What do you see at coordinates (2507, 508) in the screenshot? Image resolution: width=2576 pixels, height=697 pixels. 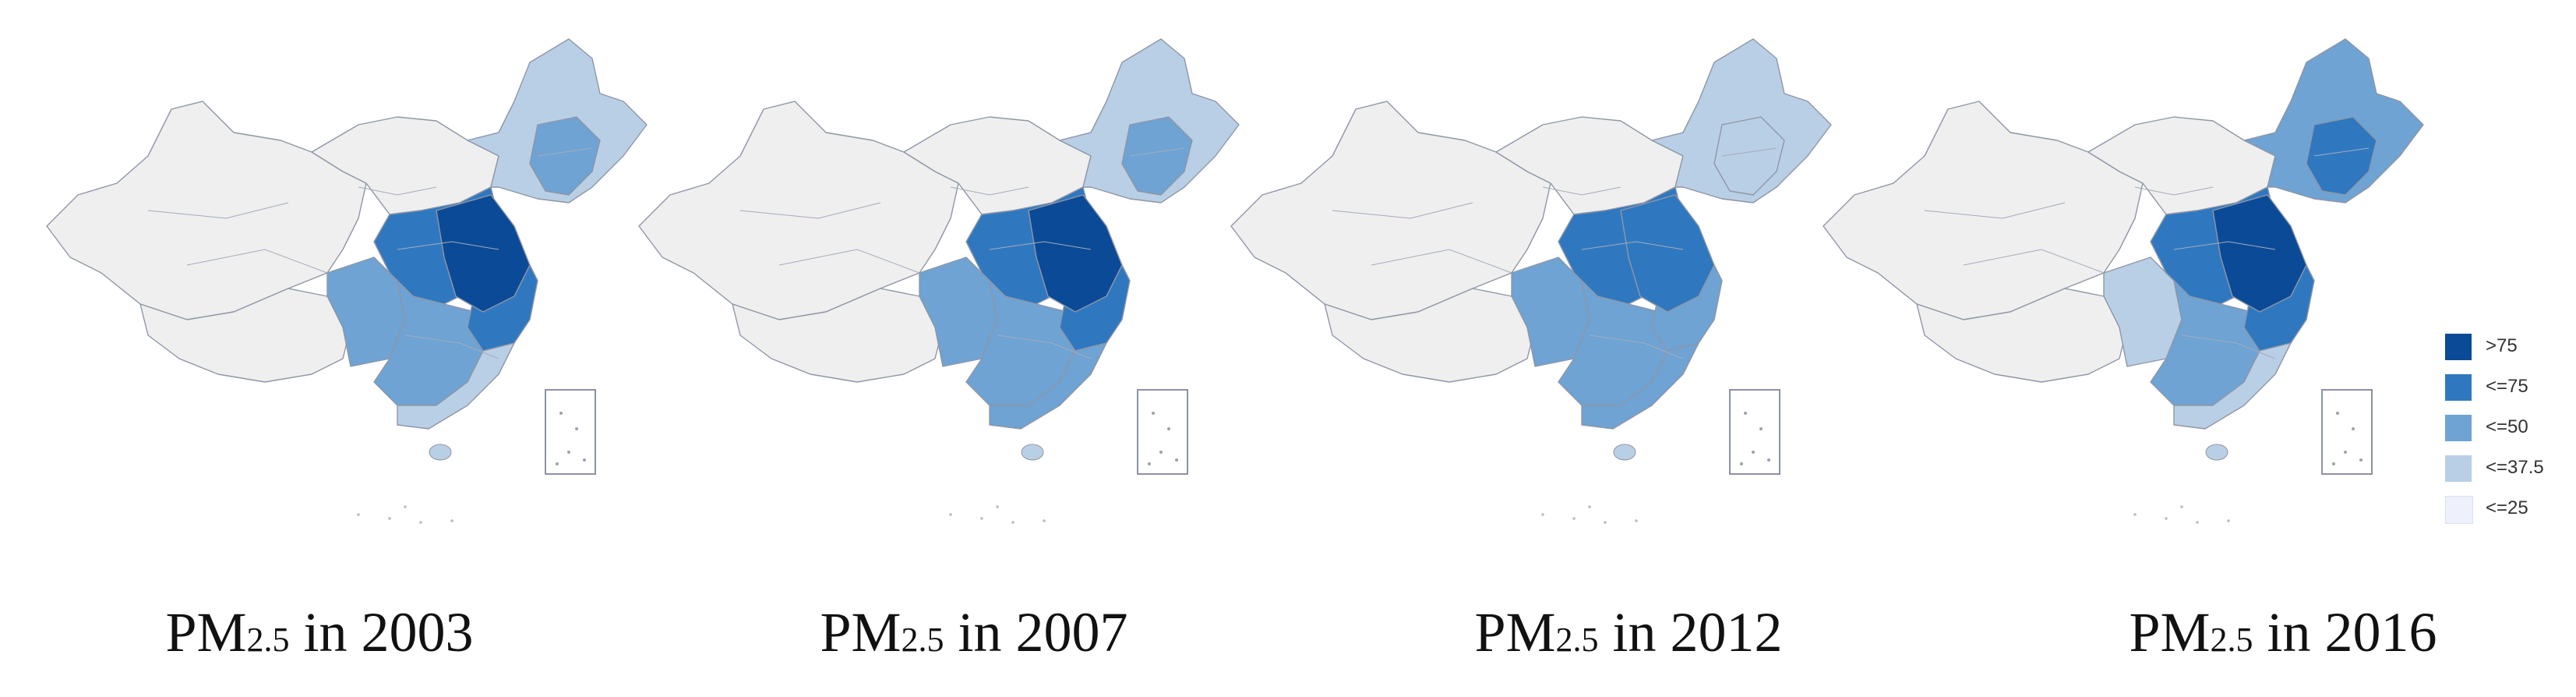 I see `legend-label: <=25` at bounding box center [2507, 508].